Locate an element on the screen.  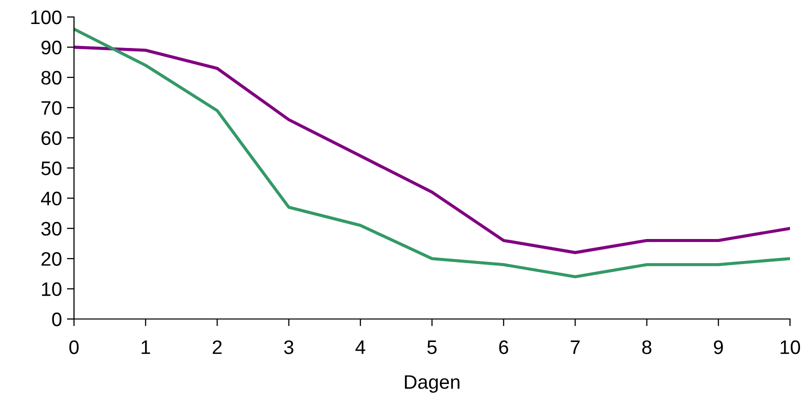
x-tick-label: 0 is located at coordinates (74, 347).